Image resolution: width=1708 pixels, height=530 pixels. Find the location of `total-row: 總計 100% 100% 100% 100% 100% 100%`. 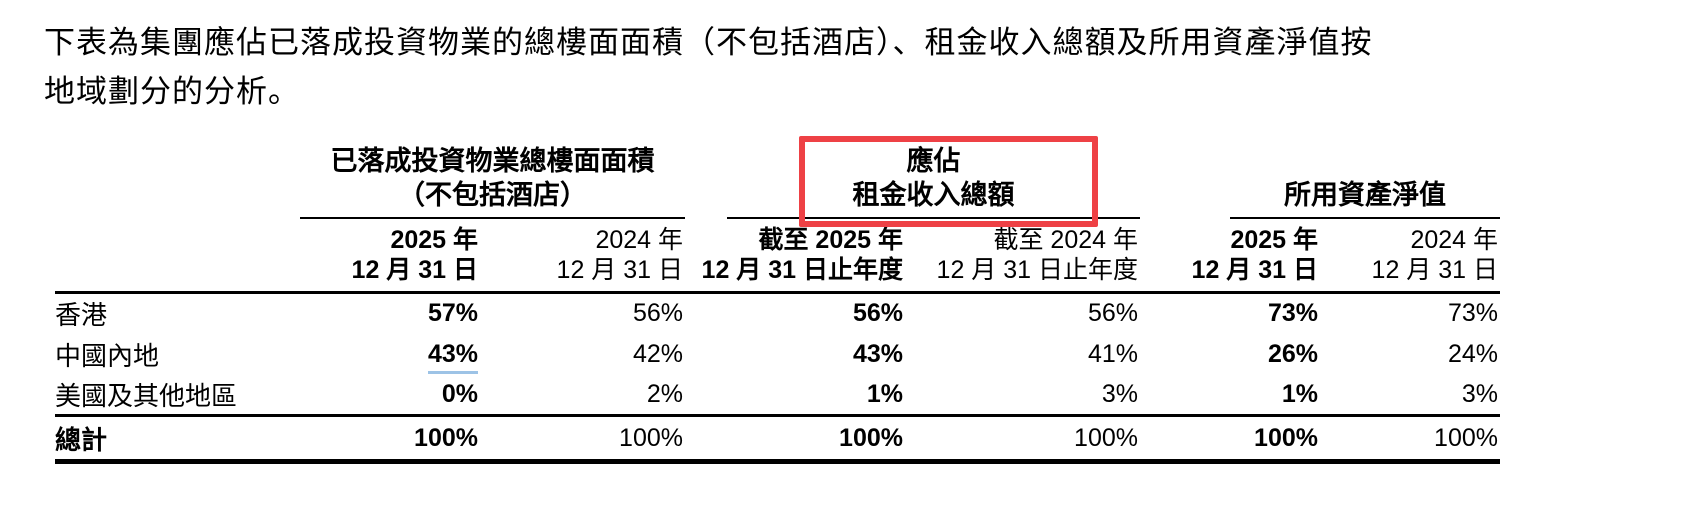

total-row: 總計 100% 100% 100% 100% 100% 100% is located at coordinates (777, 439).